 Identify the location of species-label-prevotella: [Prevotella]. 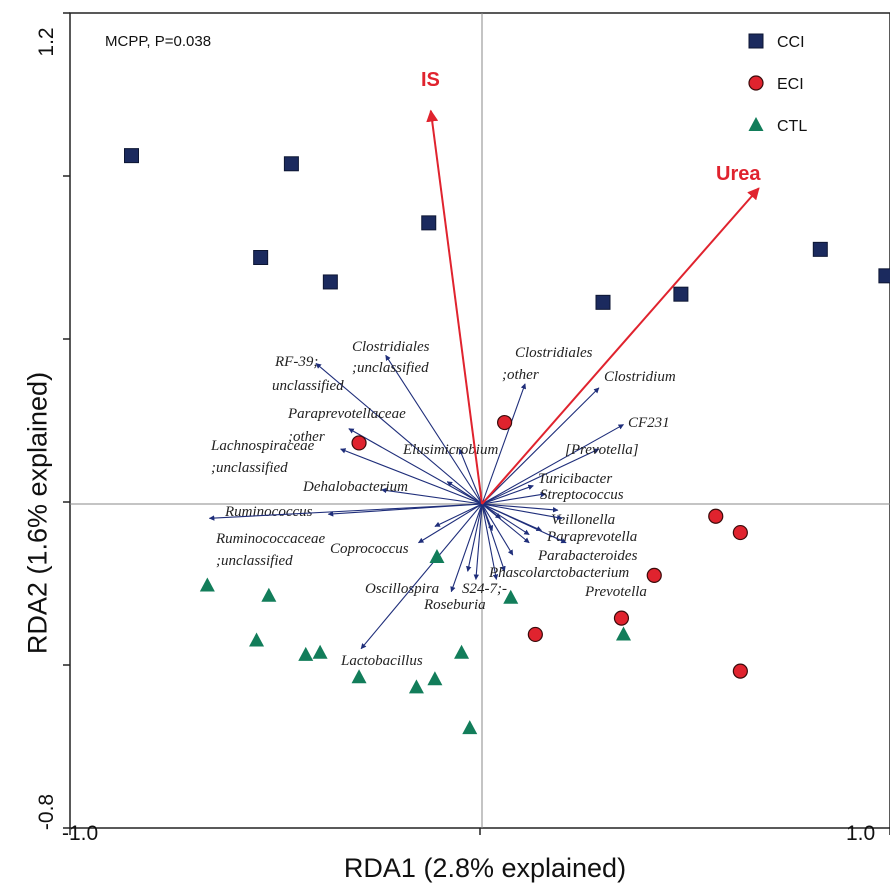
(602, 450).